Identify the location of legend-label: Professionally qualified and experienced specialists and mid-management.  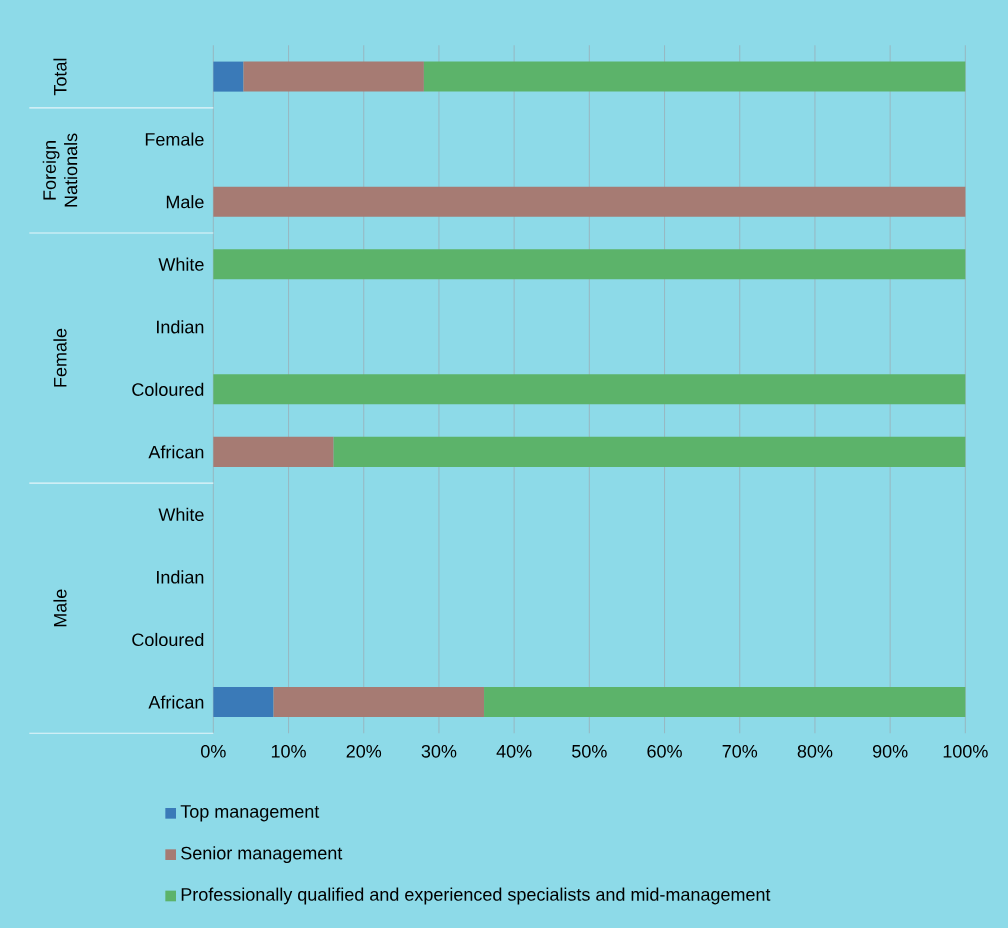
(476, 896).